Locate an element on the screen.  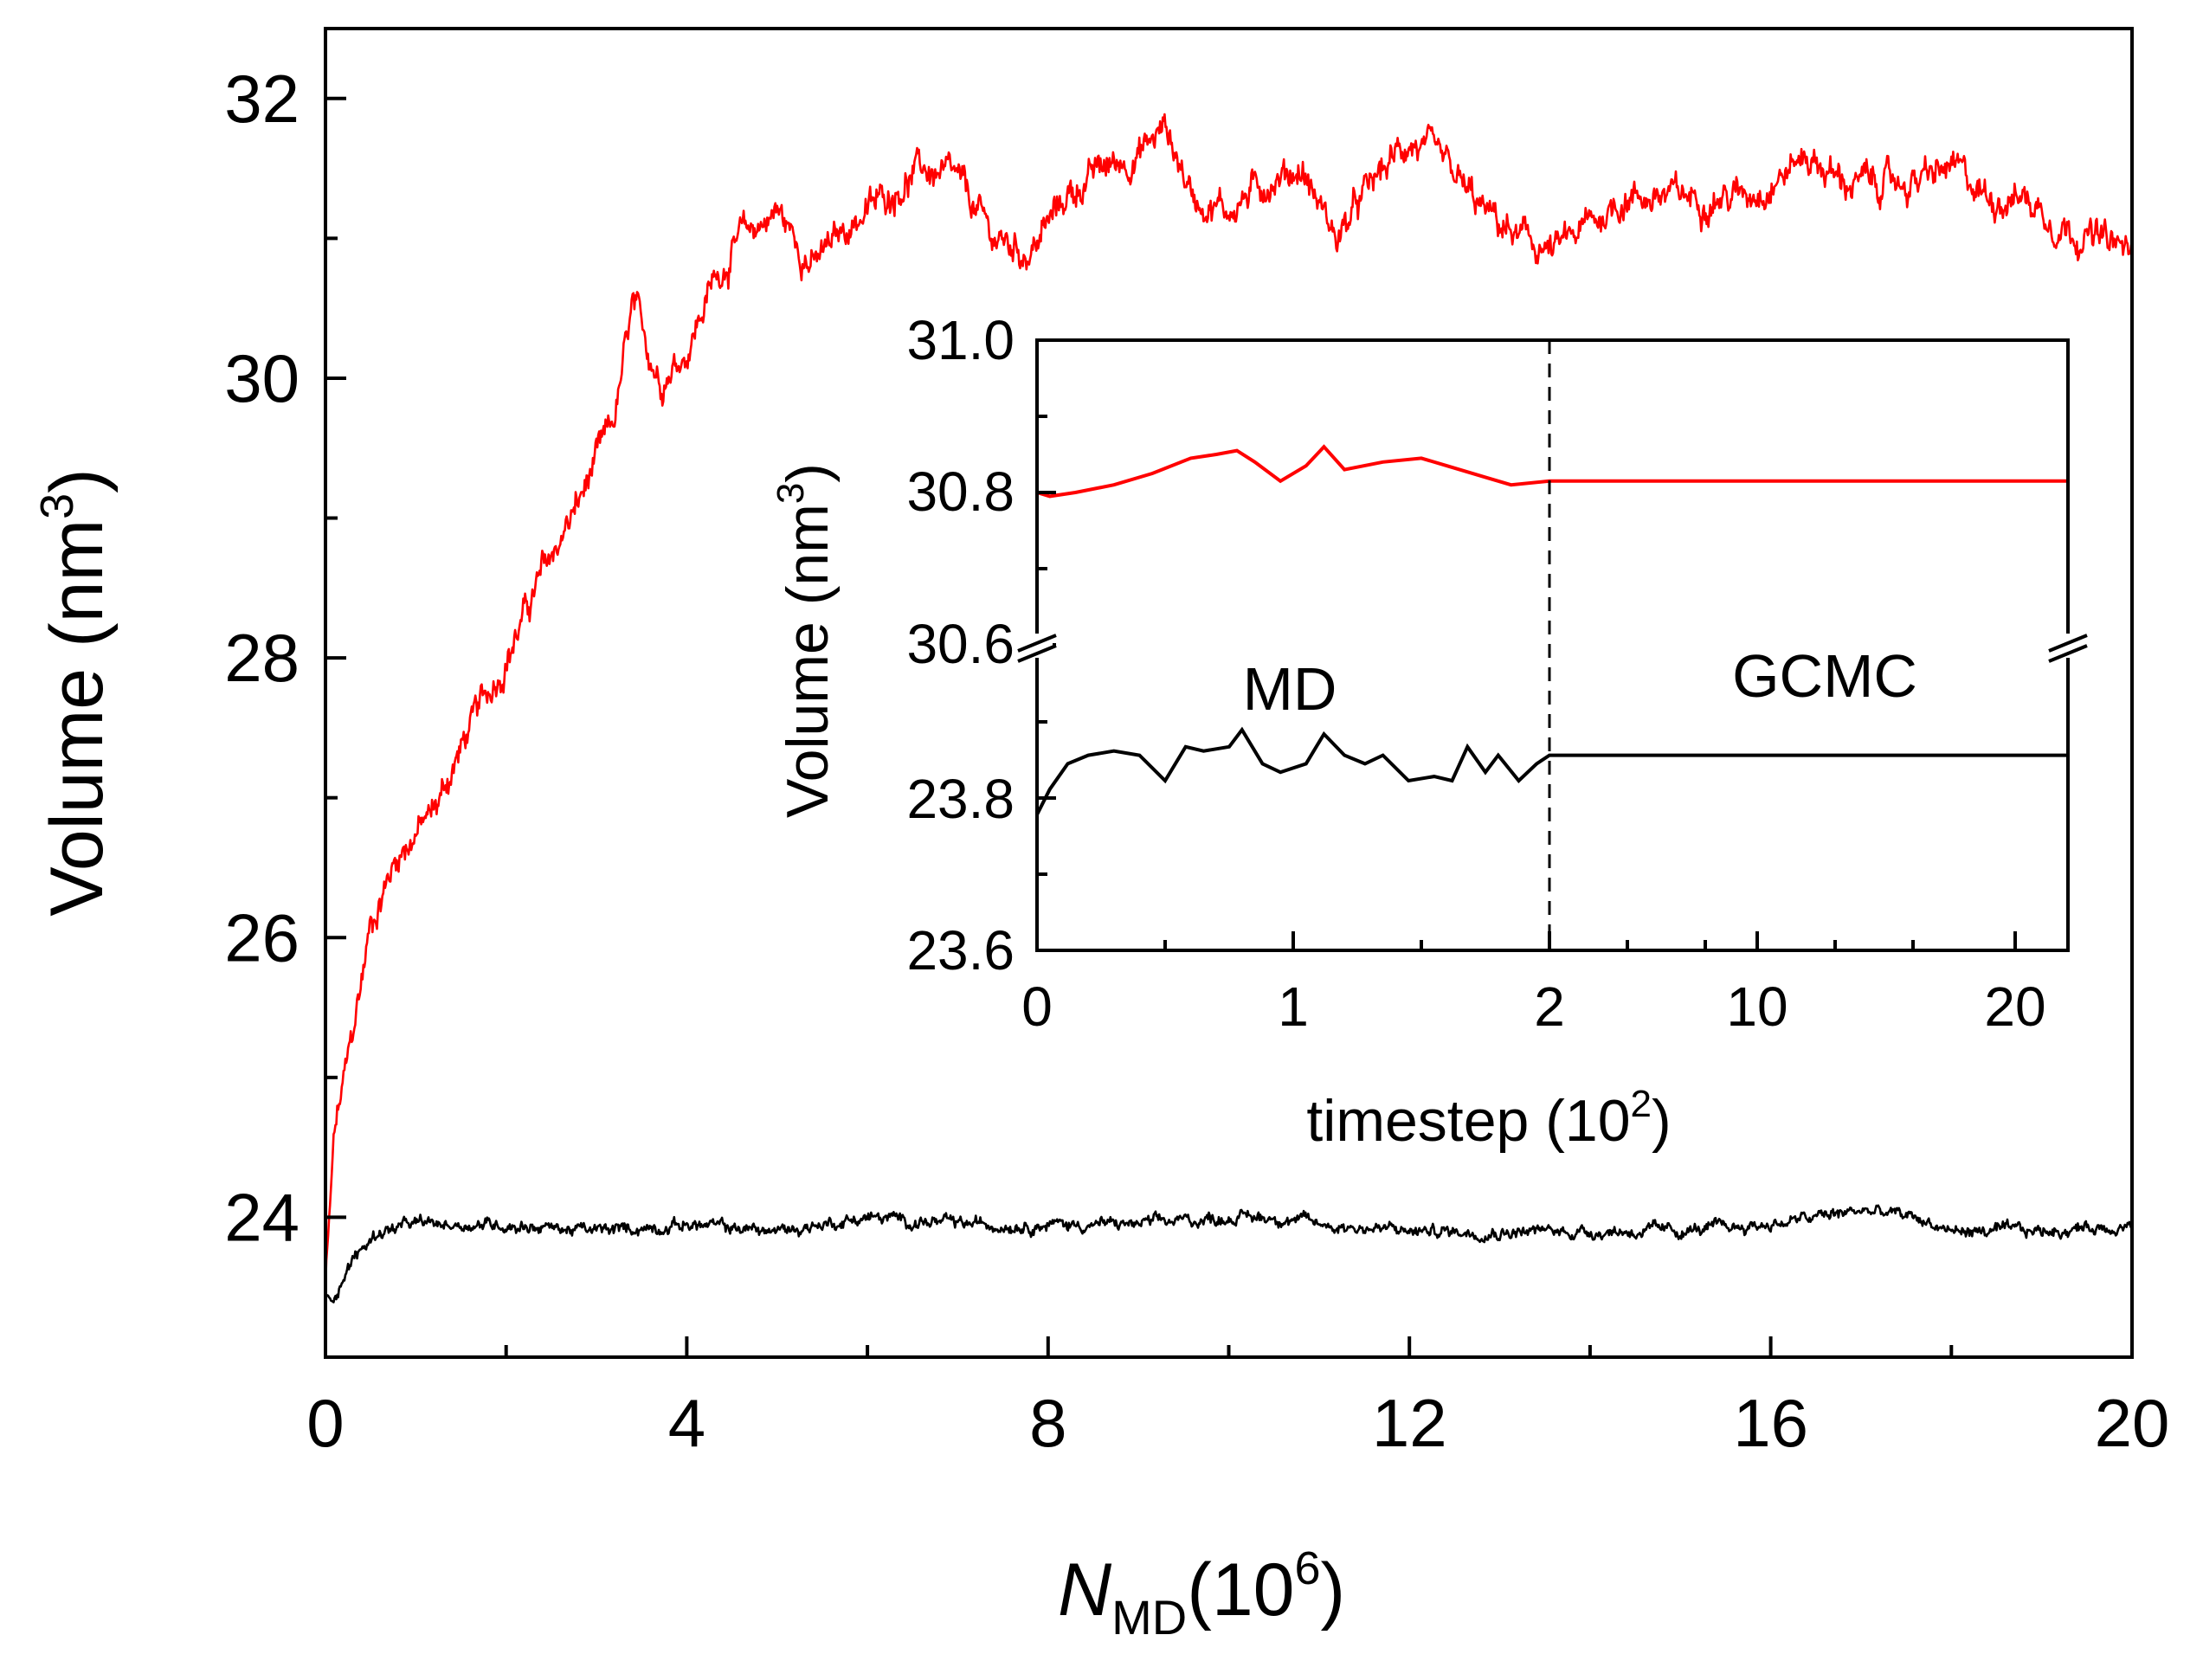
inset-xtick-label-2: 2 is located at coordinates (1549, 1006).